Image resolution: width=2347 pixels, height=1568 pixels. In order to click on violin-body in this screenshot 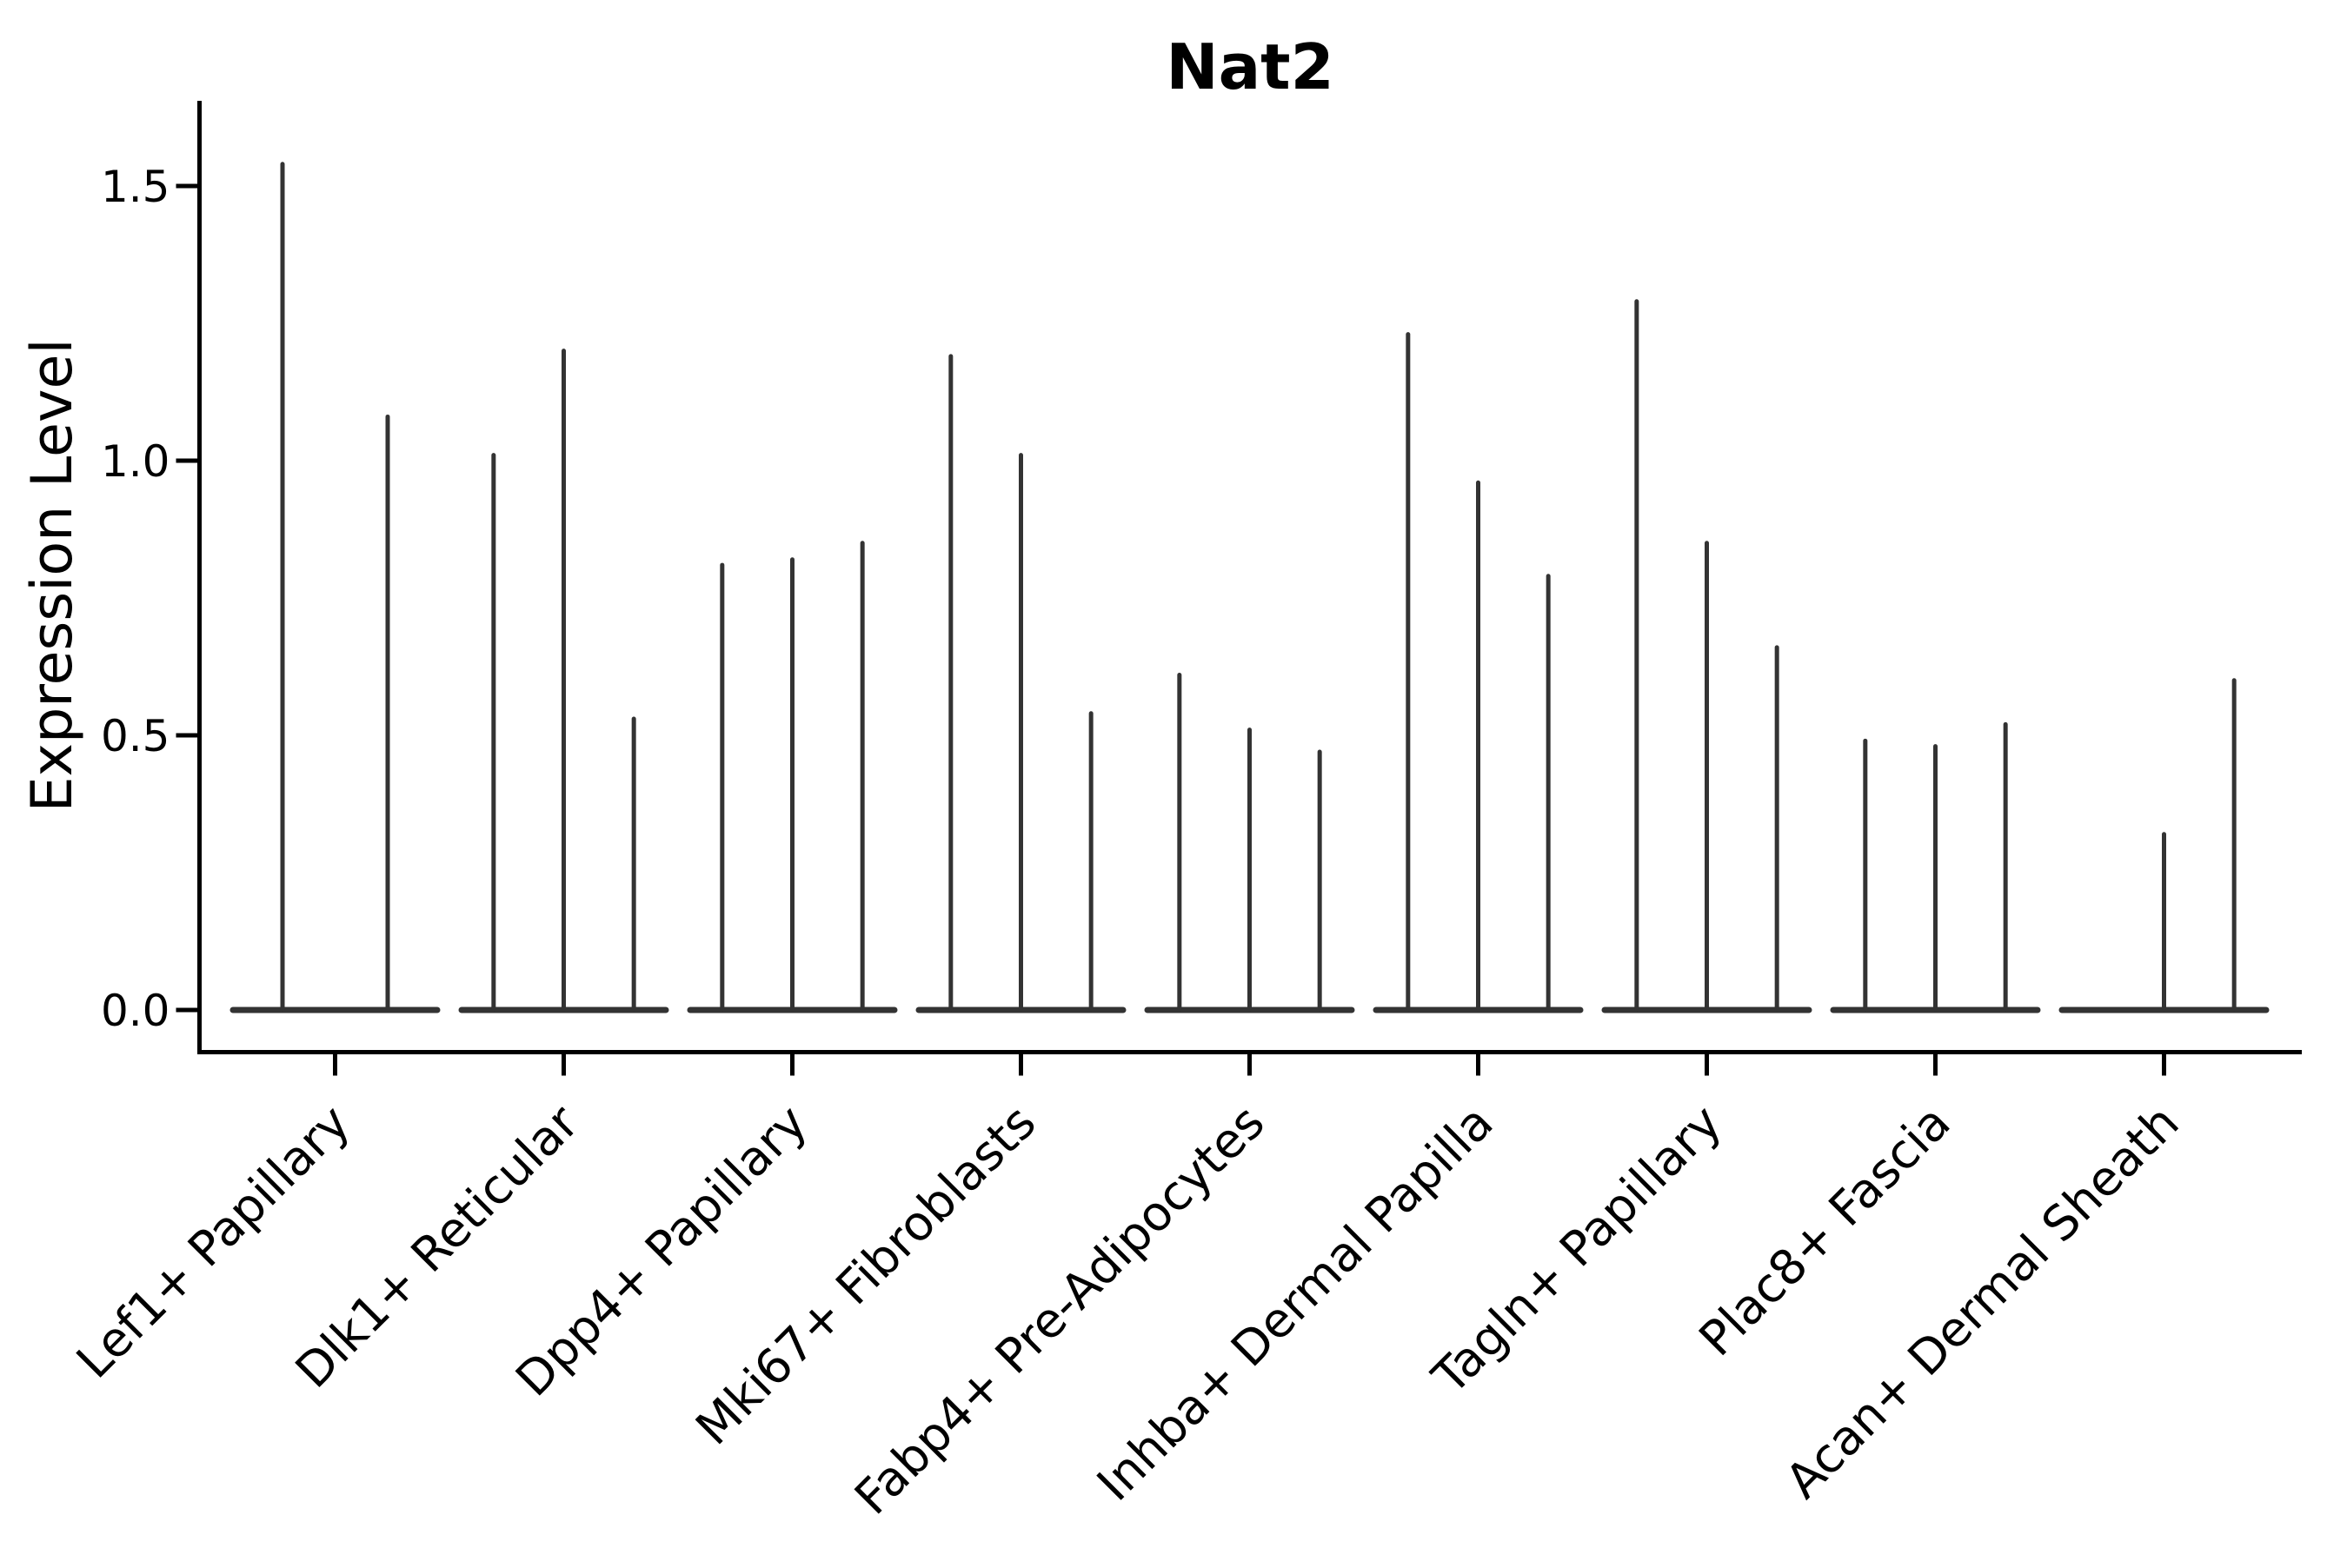, I will do `click(335, 1010)`.